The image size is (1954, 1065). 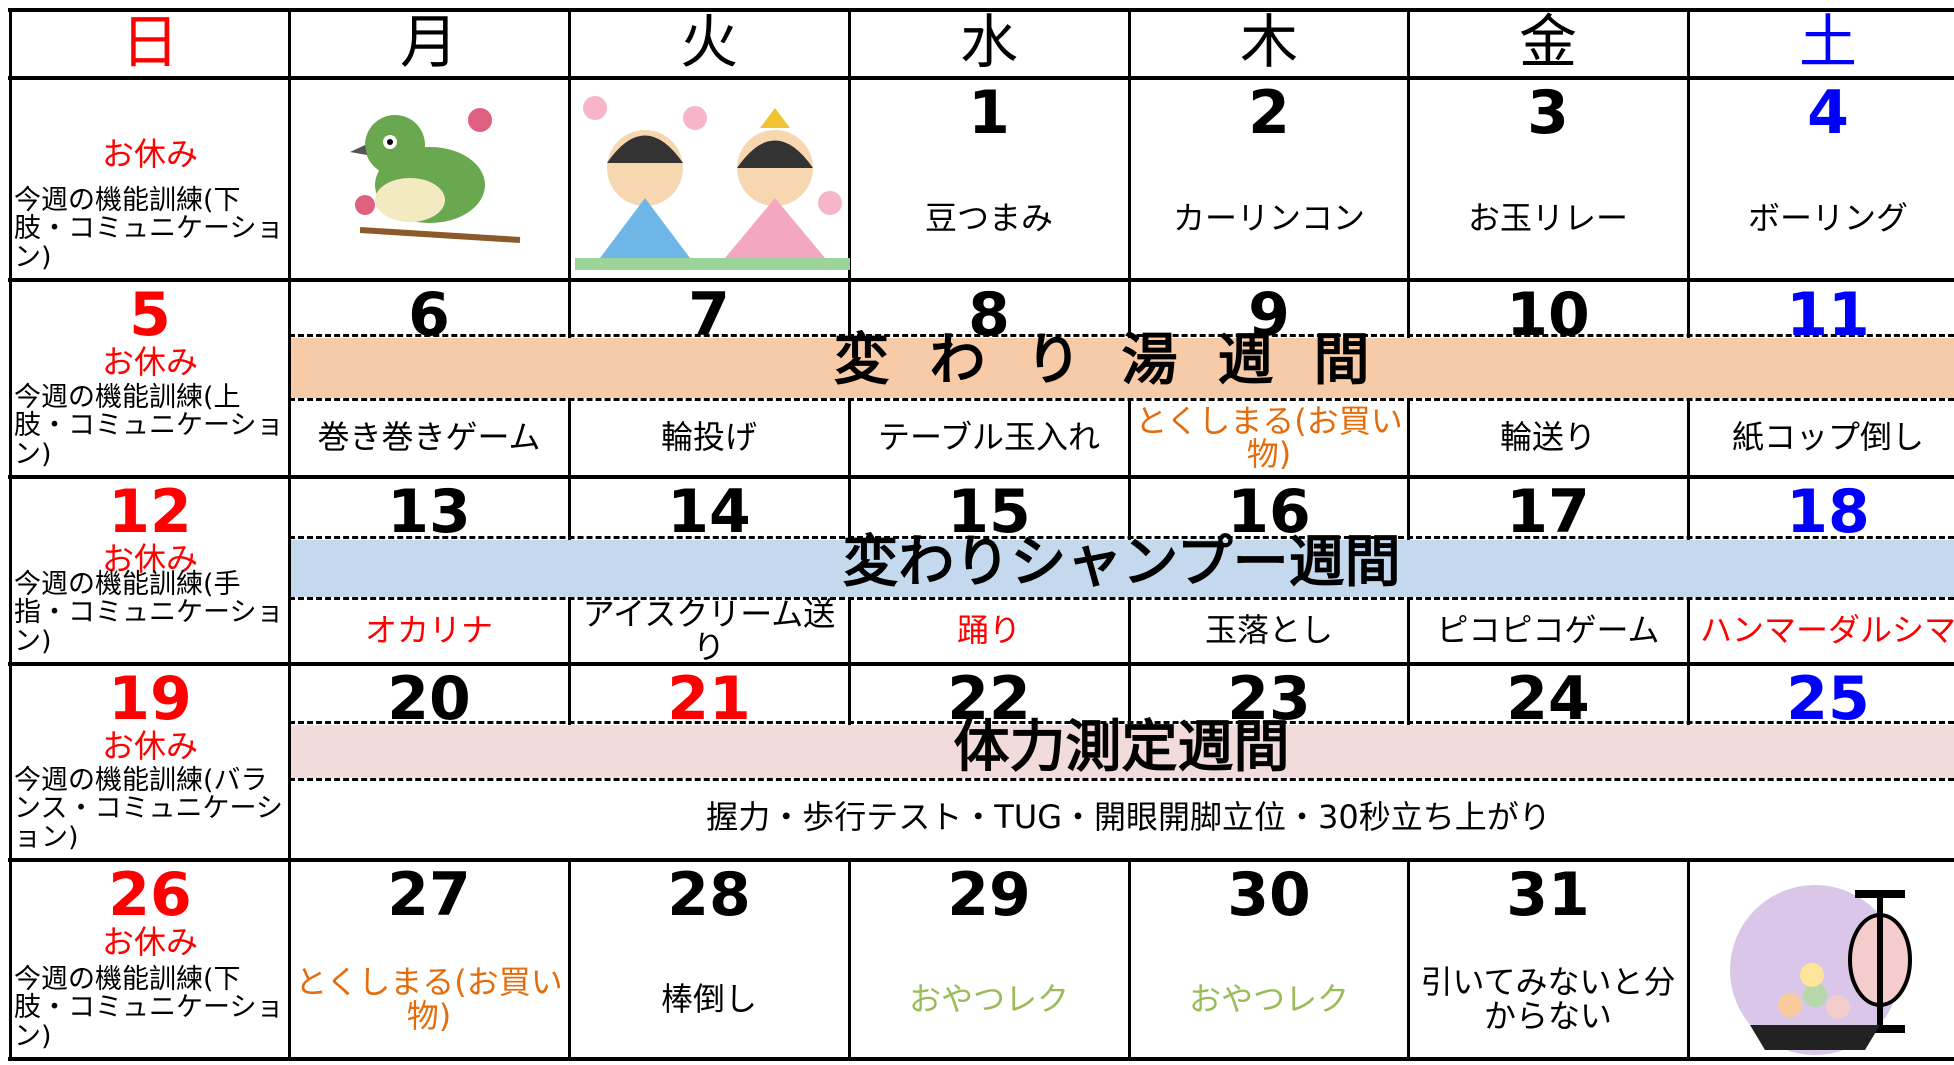 I want to click on weekday-label: 金, so click(x=1547, y=42).